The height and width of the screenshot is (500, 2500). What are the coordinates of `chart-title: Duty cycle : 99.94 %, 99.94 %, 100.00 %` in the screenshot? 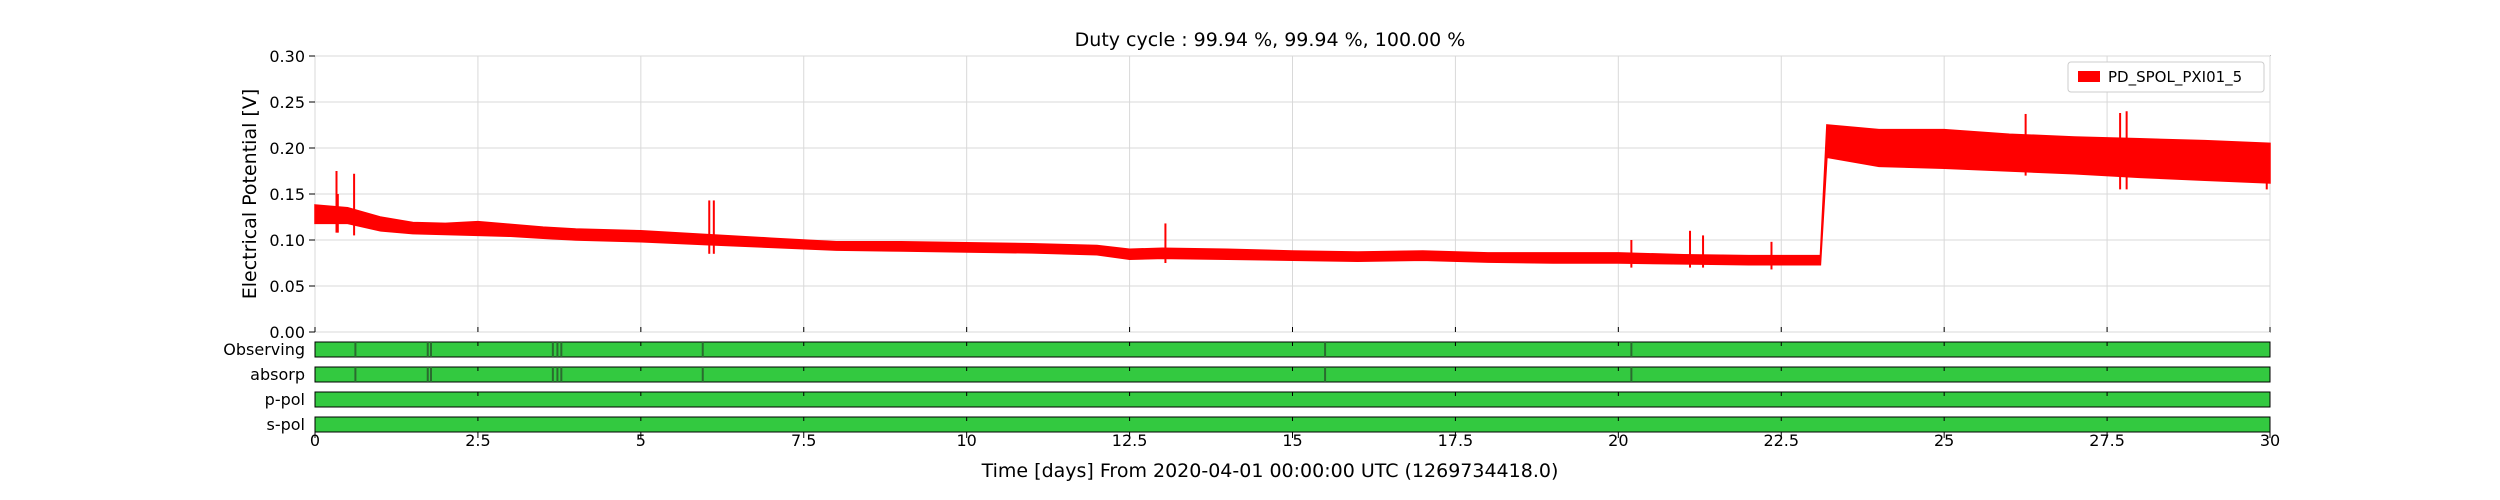 It's located at (1270, 40).